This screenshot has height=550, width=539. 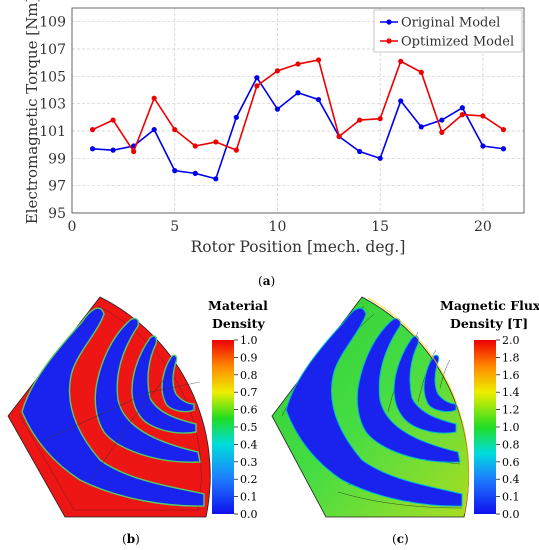 What do you see at coordinates (249, 357) in the screenshot?
I see `colorbar-tick-label: 0.9` at bounding box center [249, 357].